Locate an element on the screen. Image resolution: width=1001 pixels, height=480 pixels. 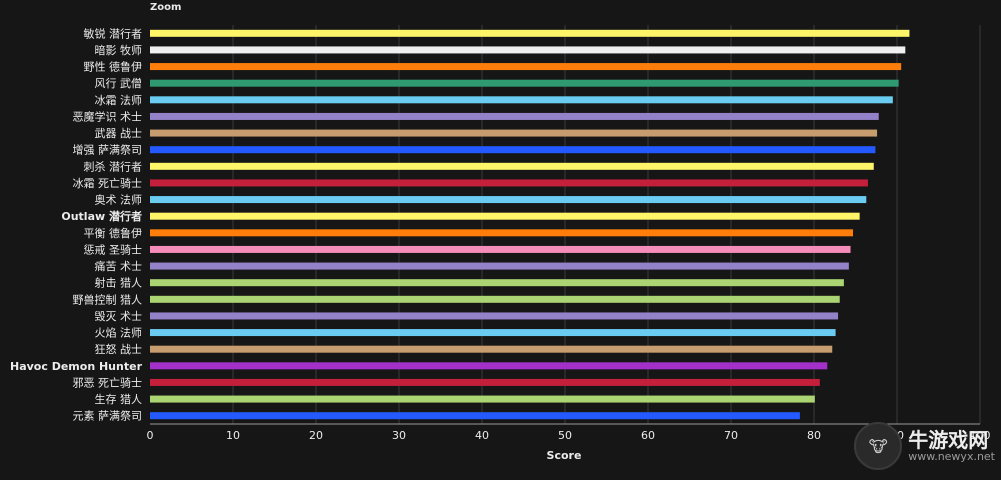
category-label: 火焰 法师 is located at coordinates (119, 333).